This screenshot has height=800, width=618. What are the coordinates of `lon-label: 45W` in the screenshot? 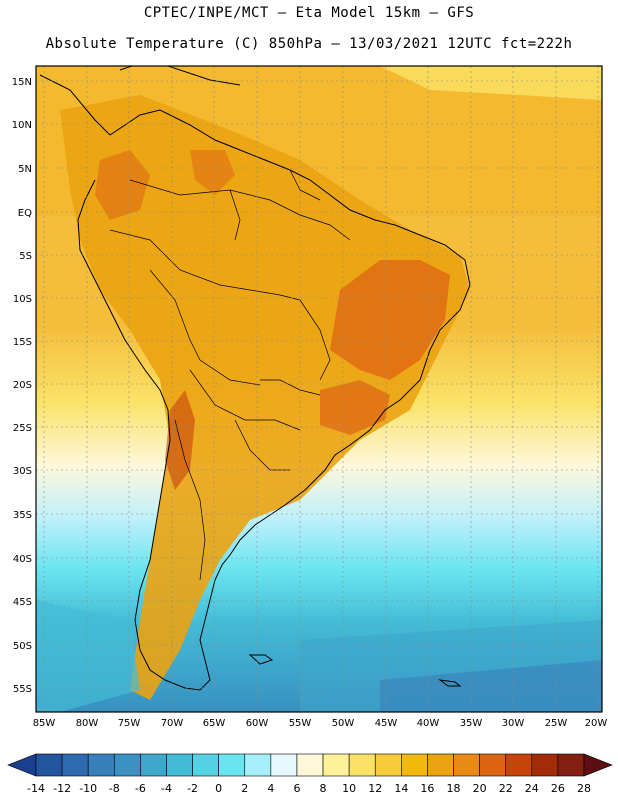 It's located at (386, 723).